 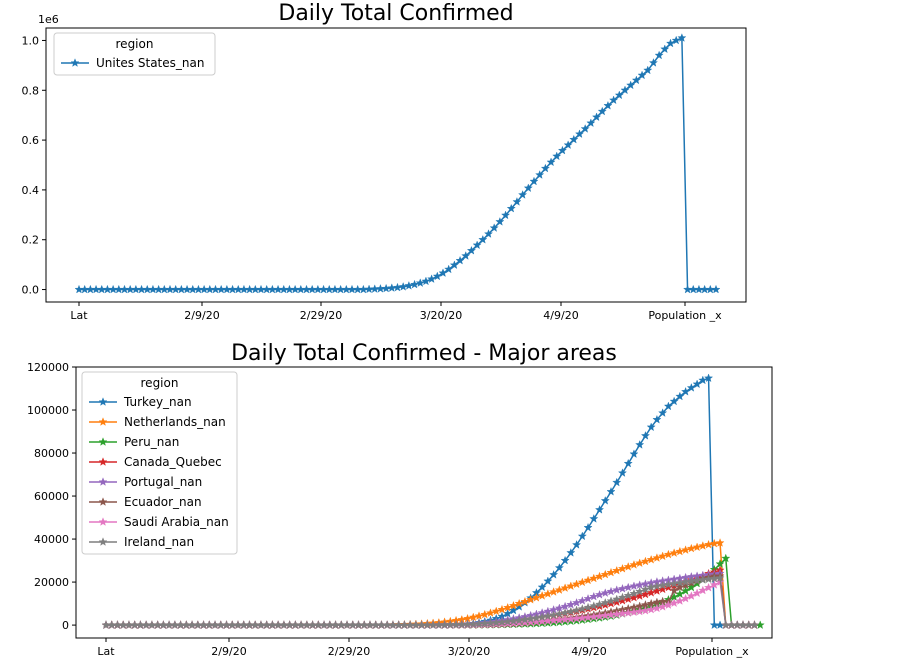 What do you see at coordinates (103, 481) in the screenshot?
I see `legend-swatch-marker` at bounding box center [103, 481].